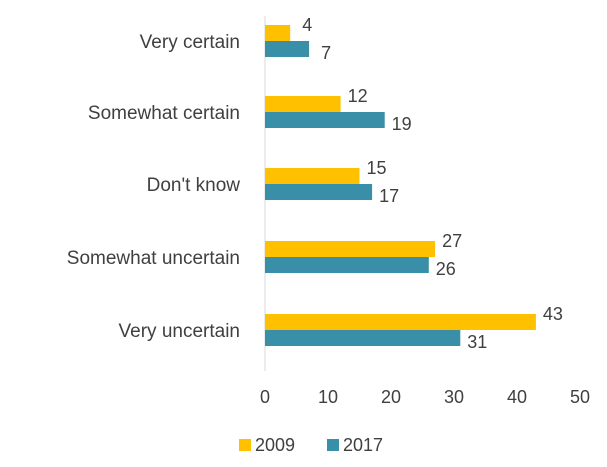 This screenshot has width=607, height=467. Describe the element at coordinates (477, 342) in the screenshot. I see `data-label: 31` at that location.